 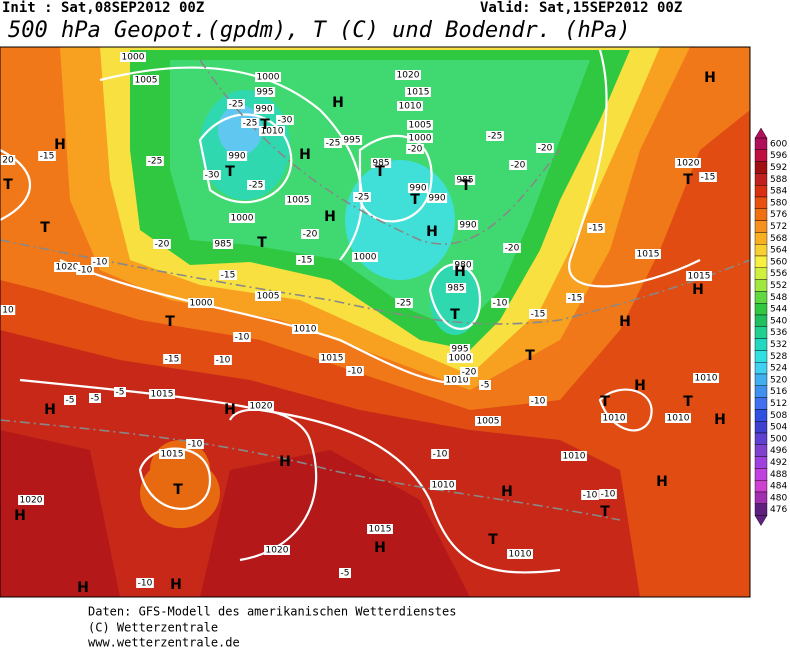 What do you see at coordinates (778, 498) in the screenshot?
I see `colorbar-label: 480` at bounding box center [778, 498].